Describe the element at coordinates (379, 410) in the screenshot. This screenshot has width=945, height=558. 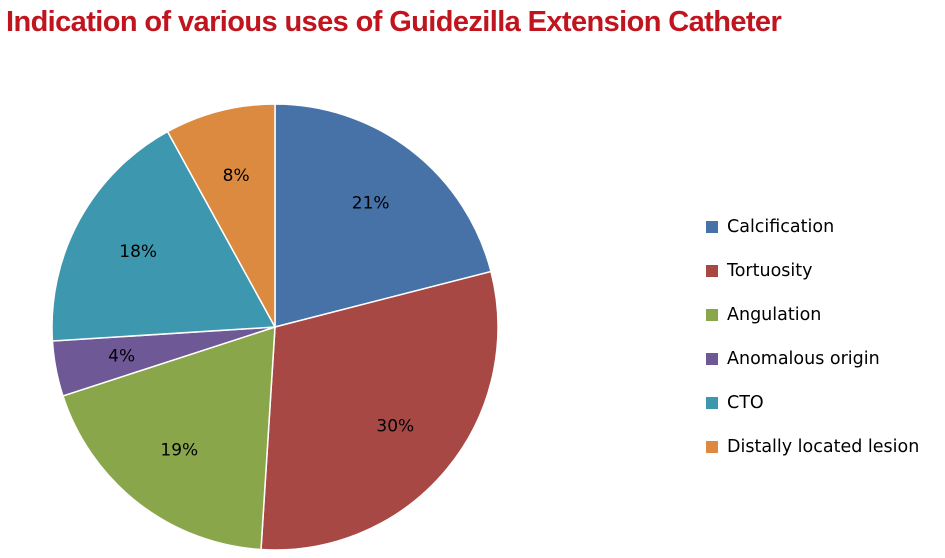
I see `pie-slice-tortuosity` at that location.